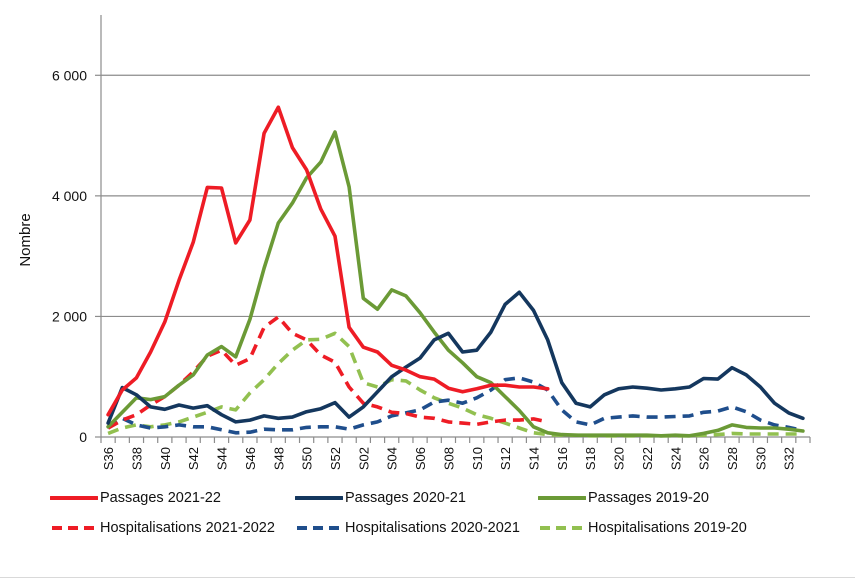  Describe the element at coordinates (704, 458) in the screenshot. I see `x-tick-label: S26` at that location.